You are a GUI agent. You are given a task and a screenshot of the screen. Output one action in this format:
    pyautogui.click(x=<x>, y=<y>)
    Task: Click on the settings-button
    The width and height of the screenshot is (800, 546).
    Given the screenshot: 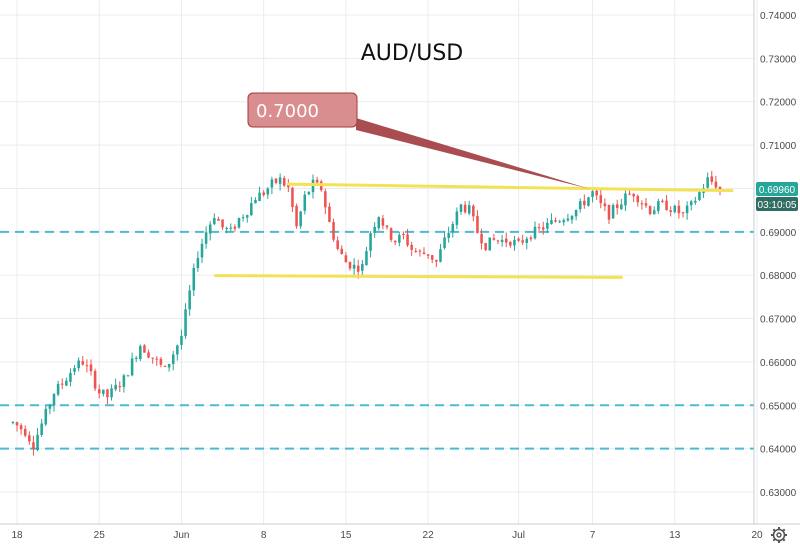 What is the action you would take?
    pyautogui.click(x=779, y=535)
    